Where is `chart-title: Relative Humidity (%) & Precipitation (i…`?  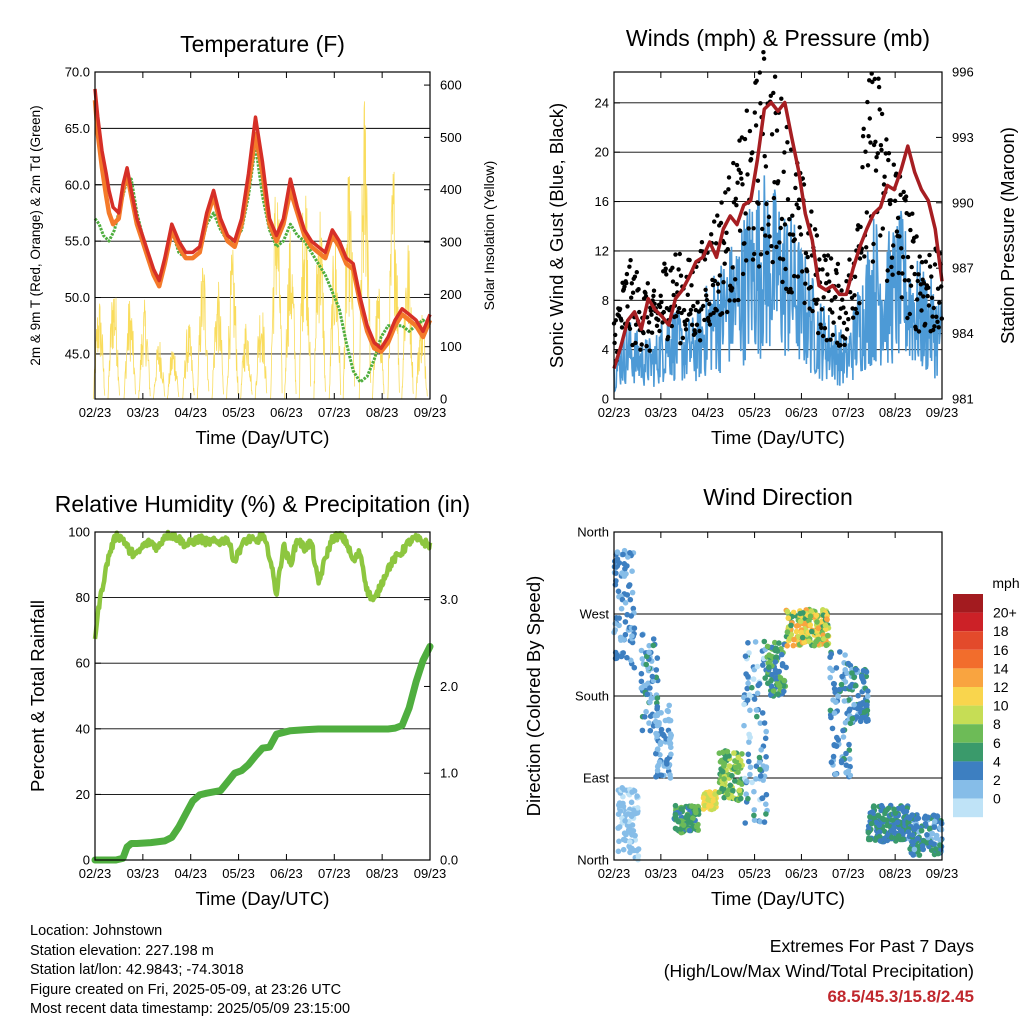
chart-title: Relative Humidity (%) & Precipitation (i… is located at coordinates (262, 504).